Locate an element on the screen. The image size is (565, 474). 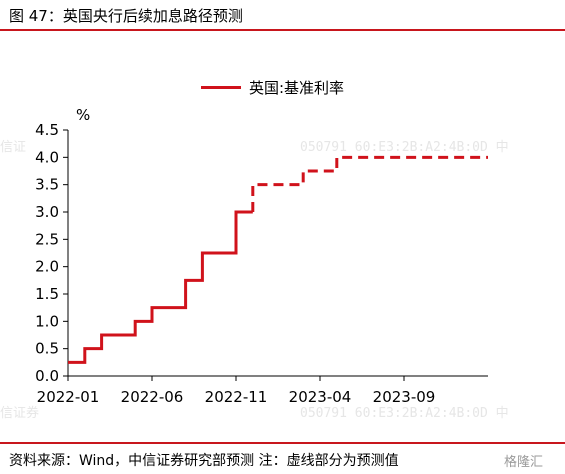
legend-label: 英国:基准利率 is located at coordinates (297, 88).